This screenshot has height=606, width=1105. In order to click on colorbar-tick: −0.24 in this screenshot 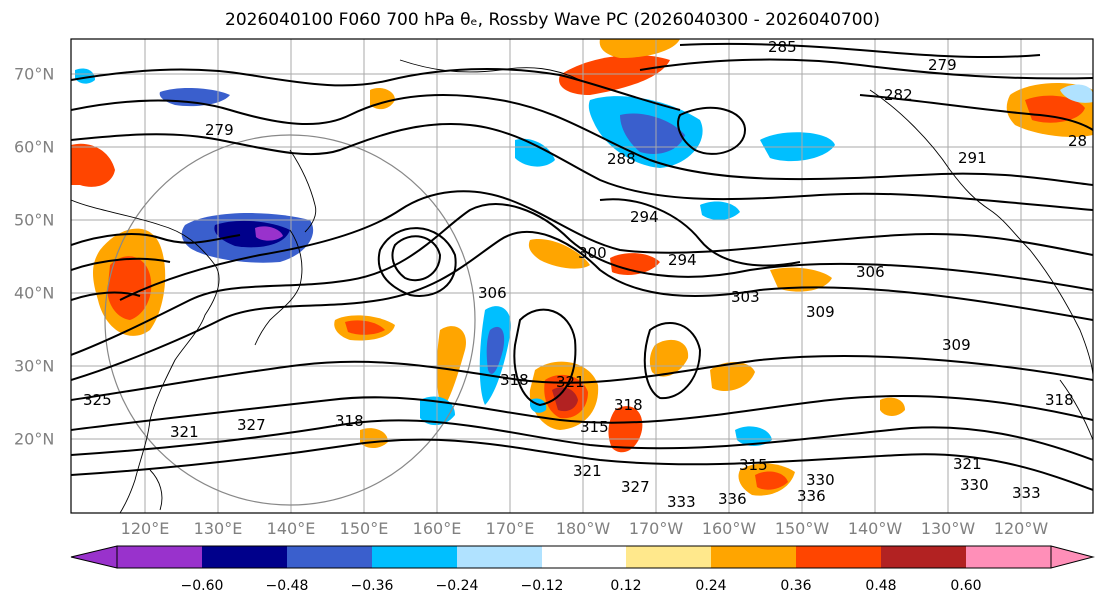, I will do `click(457, 586)`.